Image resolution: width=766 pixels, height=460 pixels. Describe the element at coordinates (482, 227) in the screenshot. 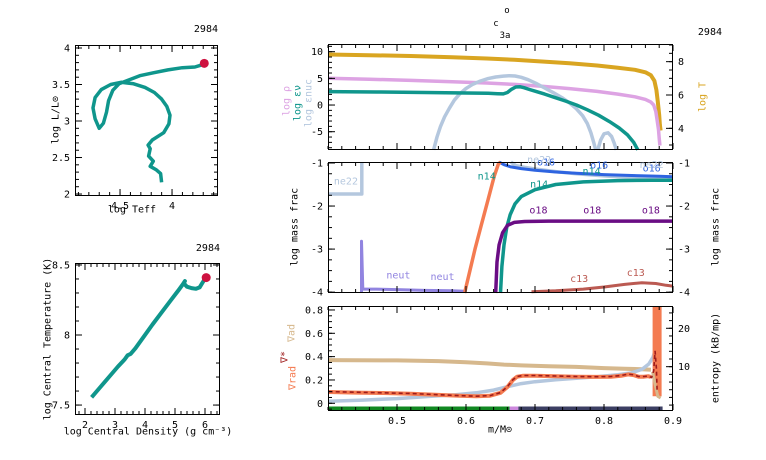

I see `series-h1` at that location.